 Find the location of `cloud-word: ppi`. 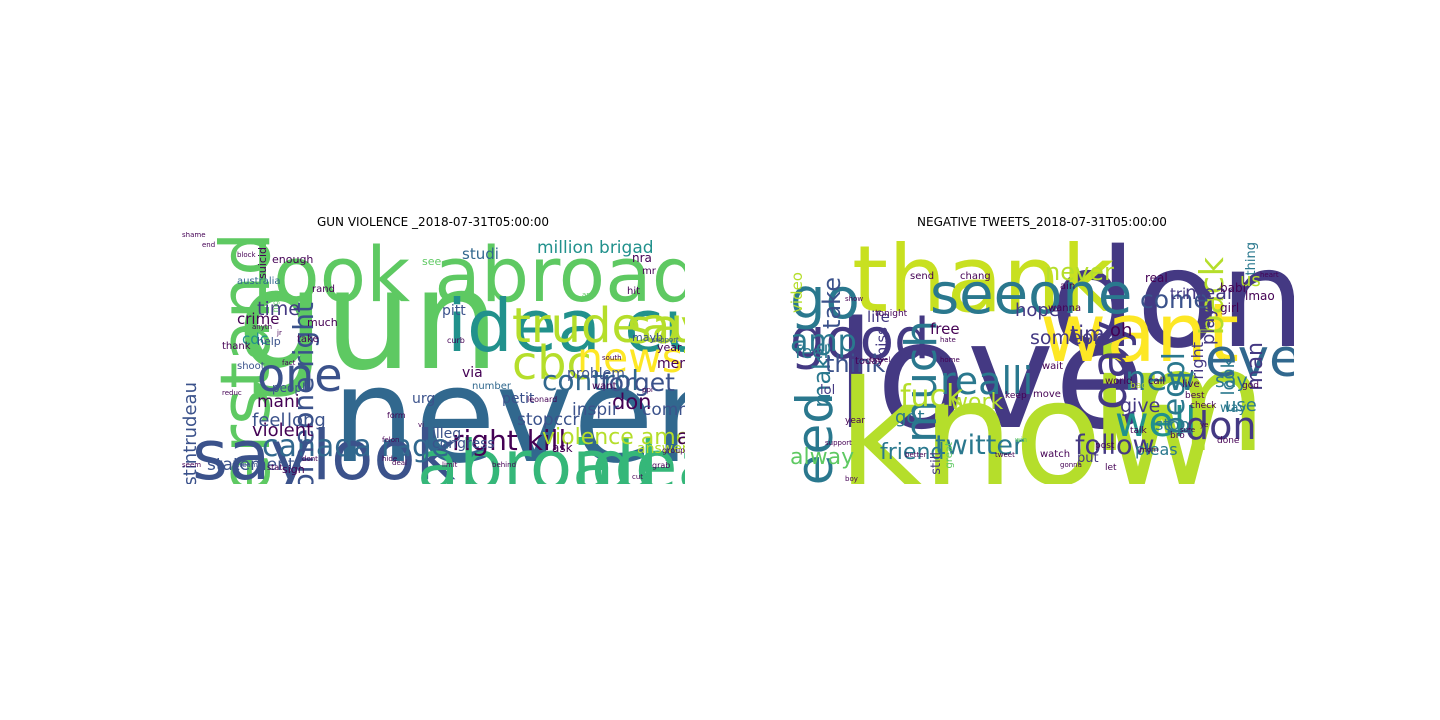

cloud-word: ppi is located at coordinates (647, 390).